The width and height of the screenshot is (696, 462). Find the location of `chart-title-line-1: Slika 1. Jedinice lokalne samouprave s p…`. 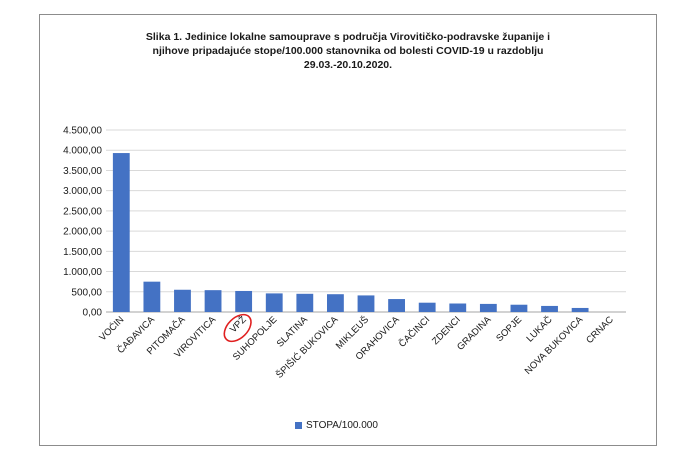

chart-title-line-1: Slika 1. Jedinice lokalne samouprave s p… is located at coordinates (348, 37).